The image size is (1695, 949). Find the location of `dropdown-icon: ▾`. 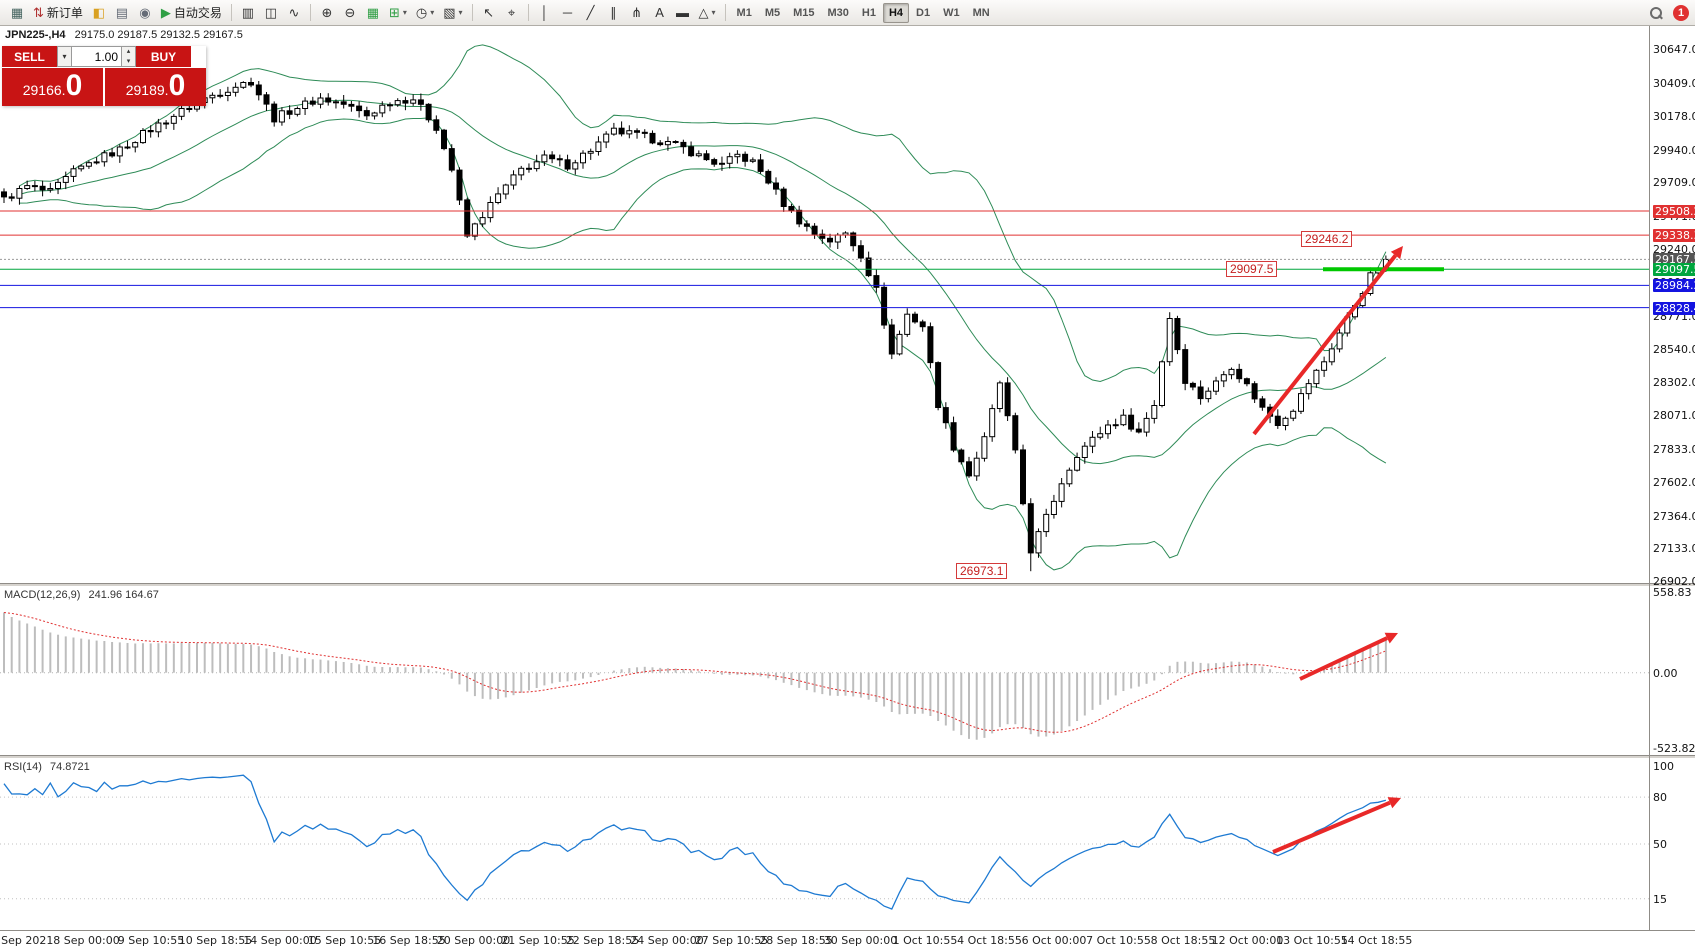

dropdown-icon: ▾ is located at coordinates (432, 12).